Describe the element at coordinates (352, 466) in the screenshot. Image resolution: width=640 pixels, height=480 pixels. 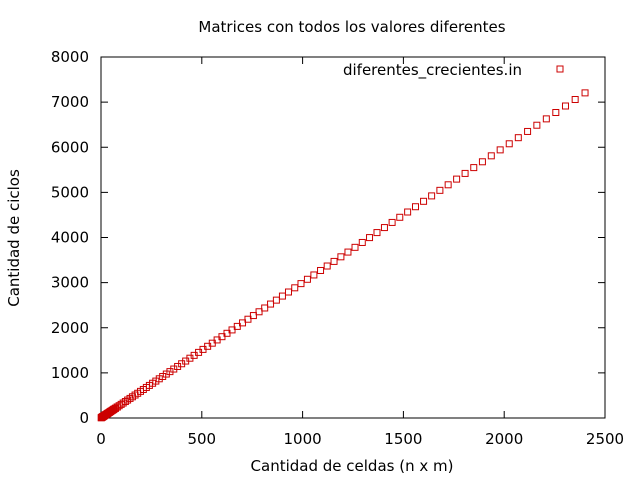
I see `x-axis-label: Cantidad de celdas (n x m)` at that location.